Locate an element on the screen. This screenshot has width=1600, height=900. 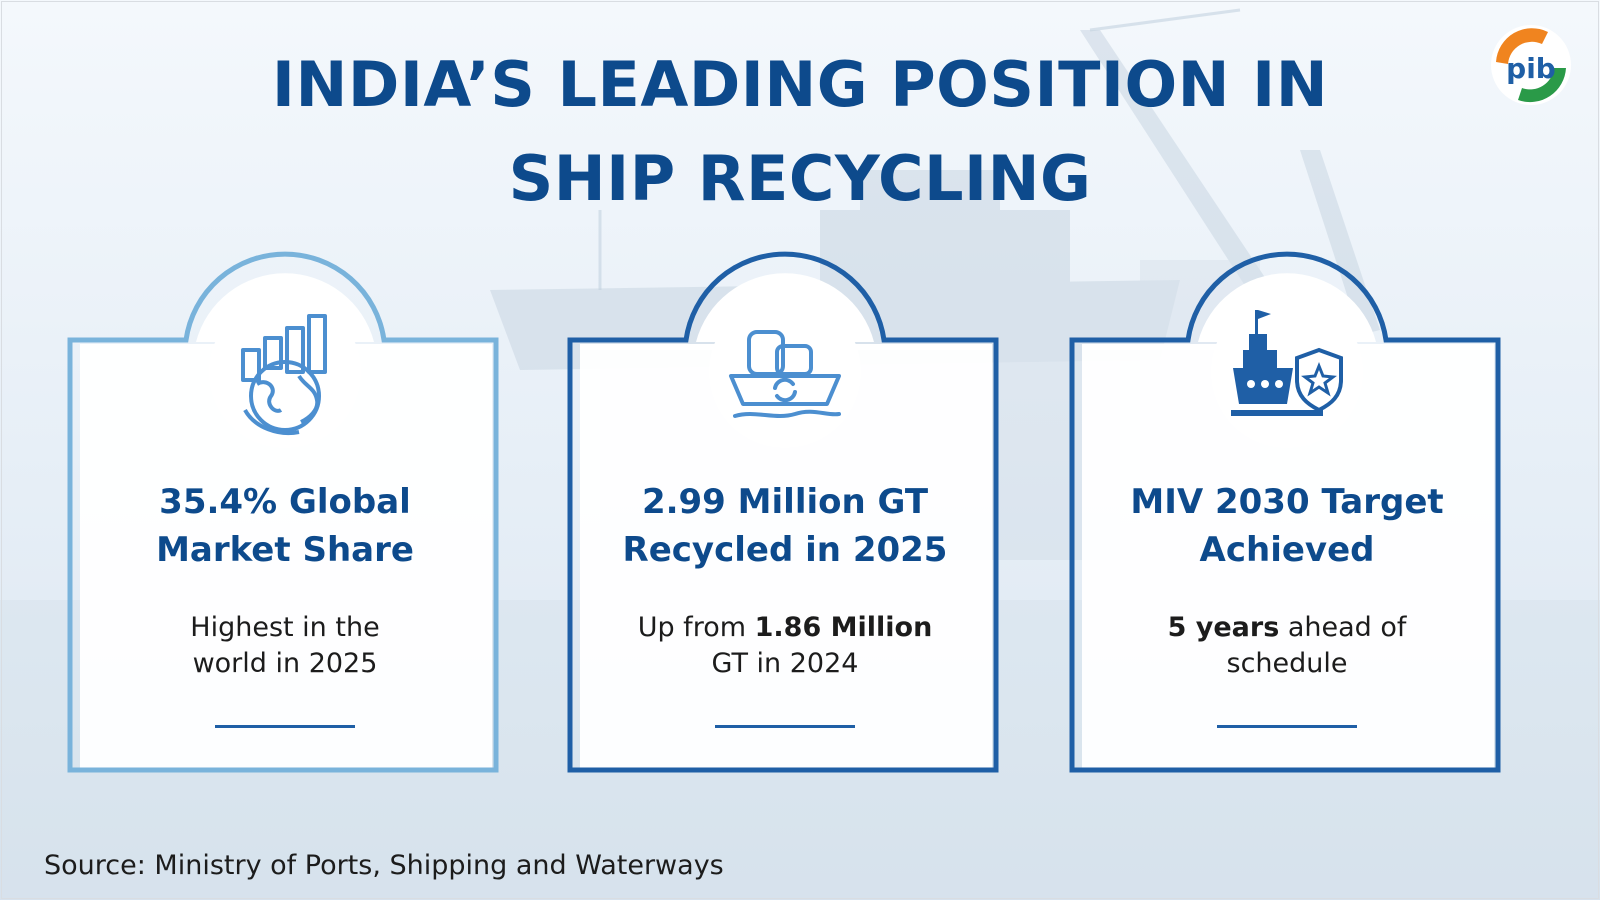
desc-line-2: world in 2025 is located at coordinates (285, 663).